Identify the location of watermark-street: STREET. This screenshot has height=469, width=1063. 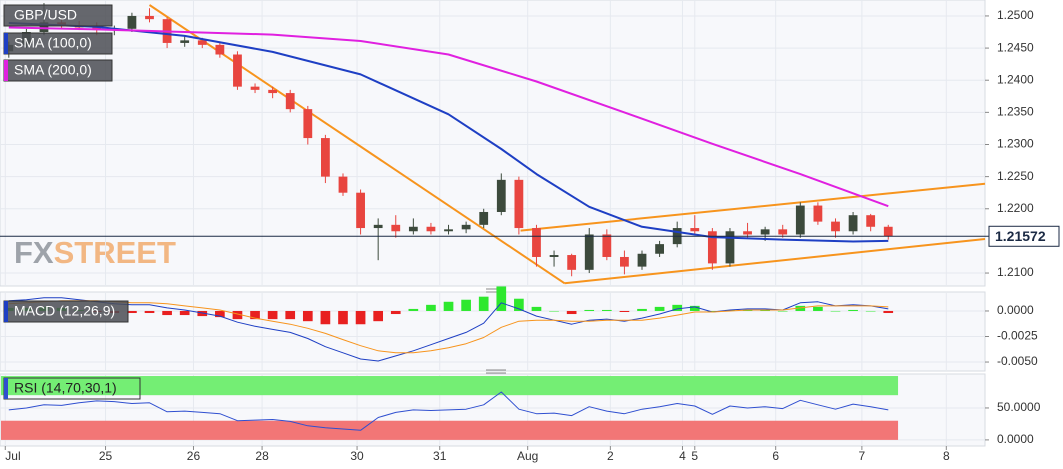
(115, 252).